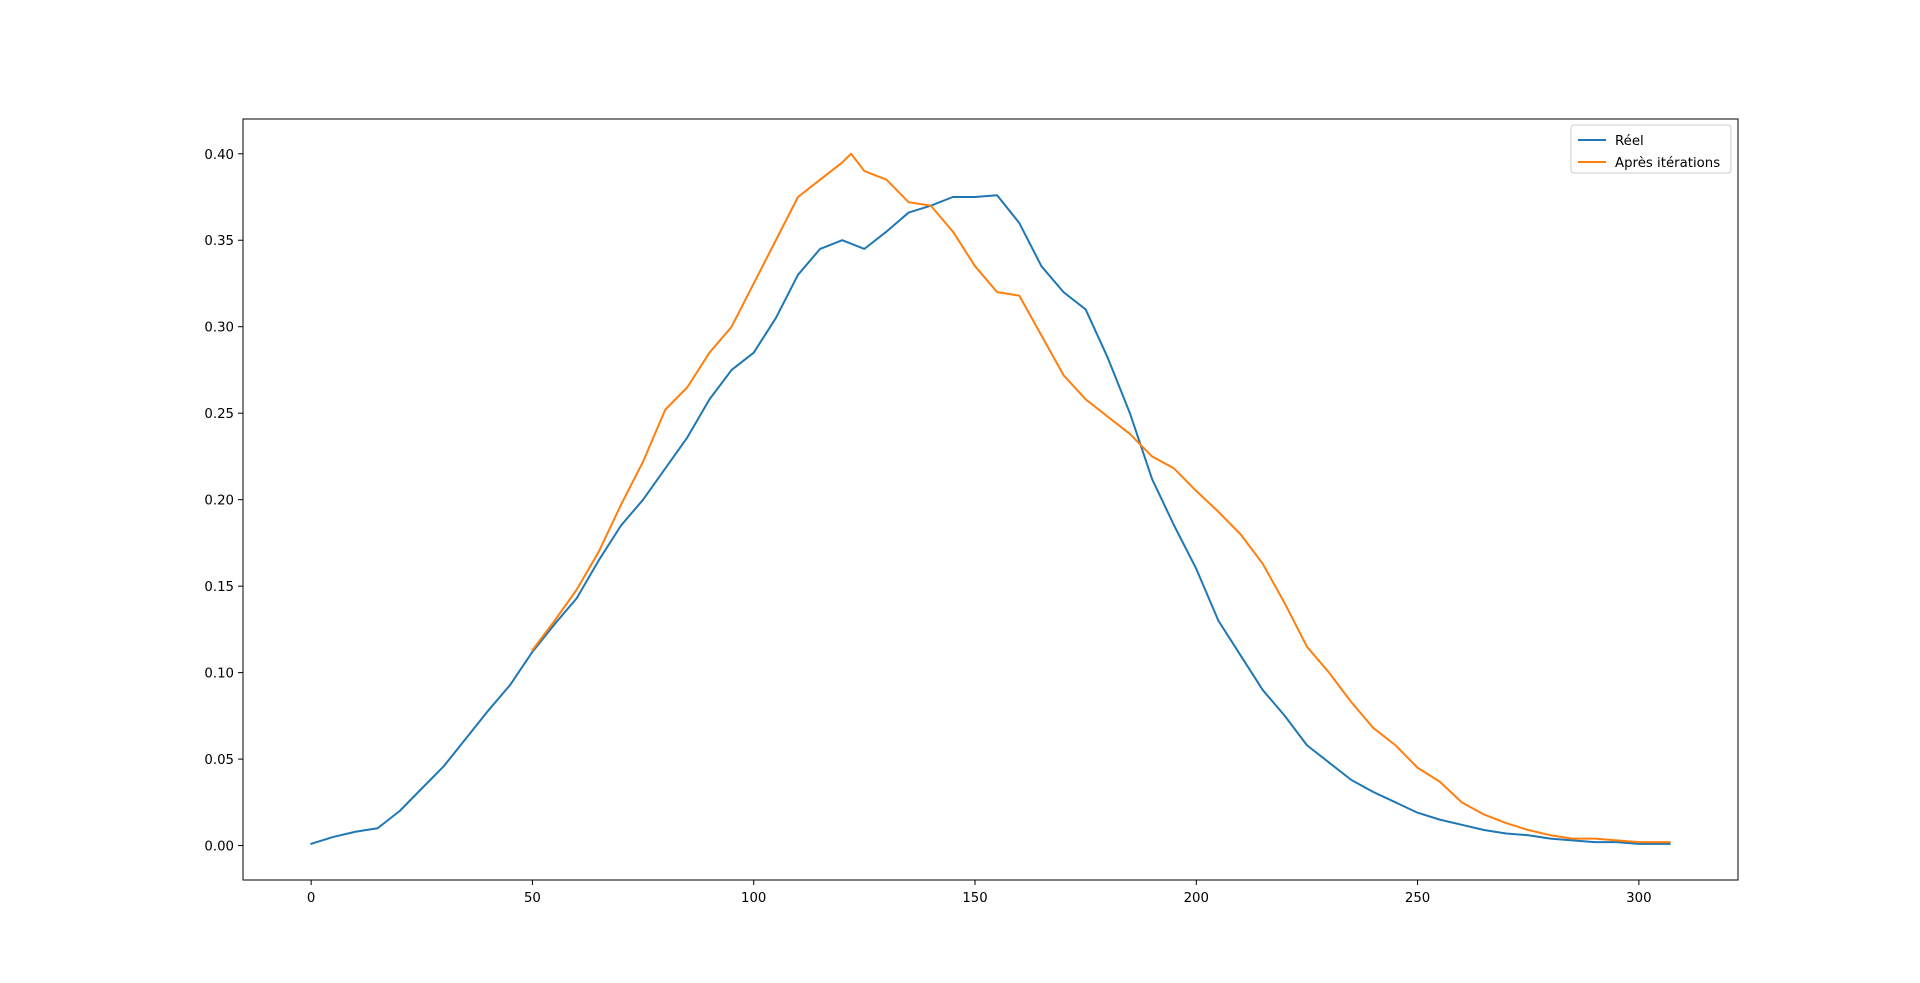 The width and height of the screenshot is (1920, 983). What do you see at coordinates (219, 760) in the screenshot?
I see `y-tick-label: 0.05` at bounding box center [219, 760].